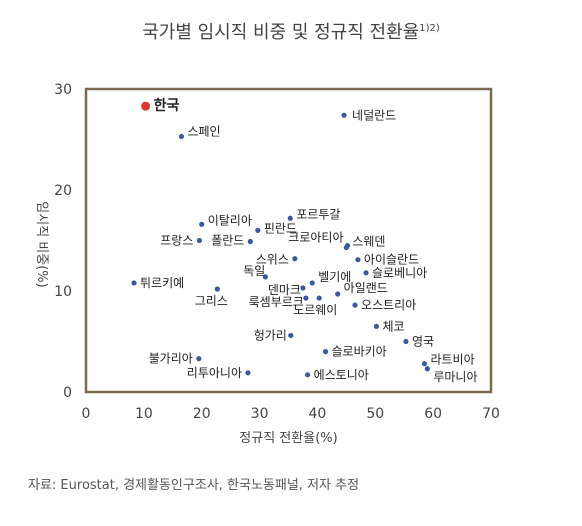  What do you see at coordinates (318, 414) in the screenshot?
I see `x-tick-label: 40` at bounding box center [318, 414].